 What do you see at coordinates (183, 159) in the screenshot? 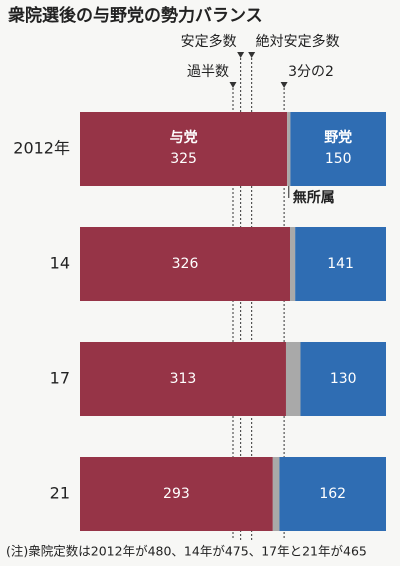
I see `value-label: 325` at bounding box center [183, 159].